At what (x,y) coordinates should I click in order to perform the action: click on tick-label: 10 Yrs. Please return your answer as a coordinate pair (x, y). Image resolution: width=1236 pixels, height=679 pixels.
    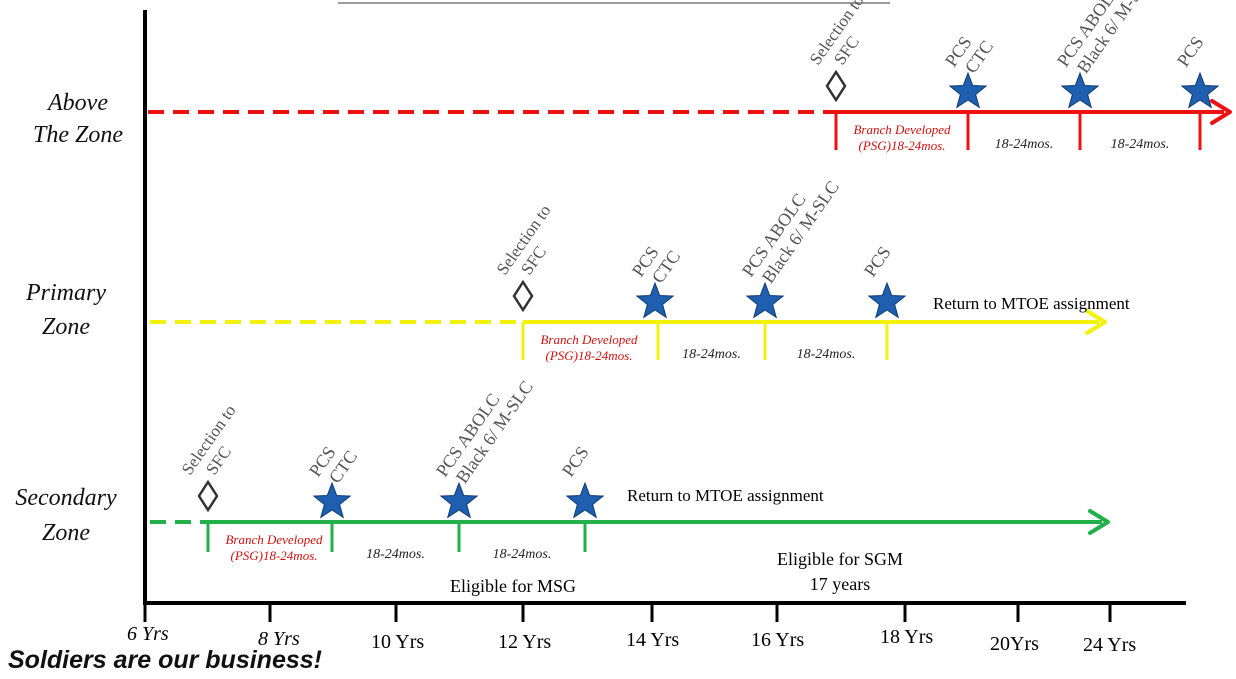
    Looking at the image, I should click on (397, 642).